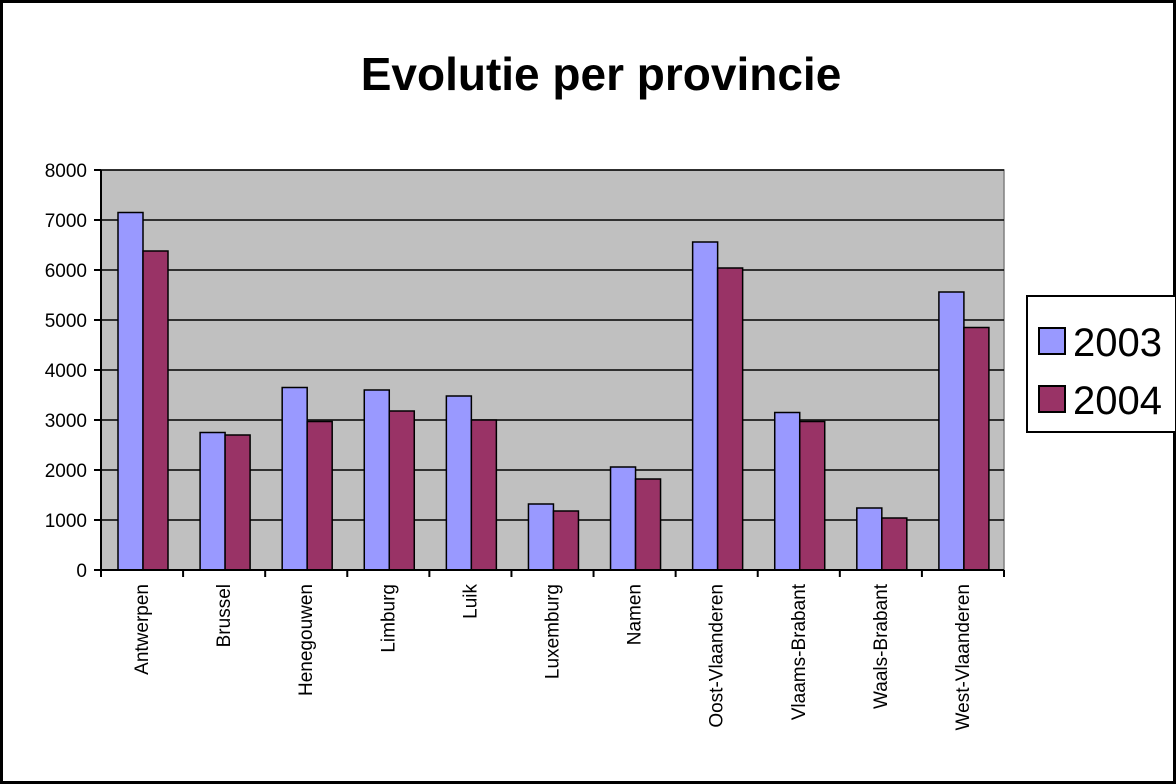 This screenshot has height=784, width=1176. Describe the element at coordinates (388, 618) in the screenshot. I see `x-tick-label: Limburg` at that location.